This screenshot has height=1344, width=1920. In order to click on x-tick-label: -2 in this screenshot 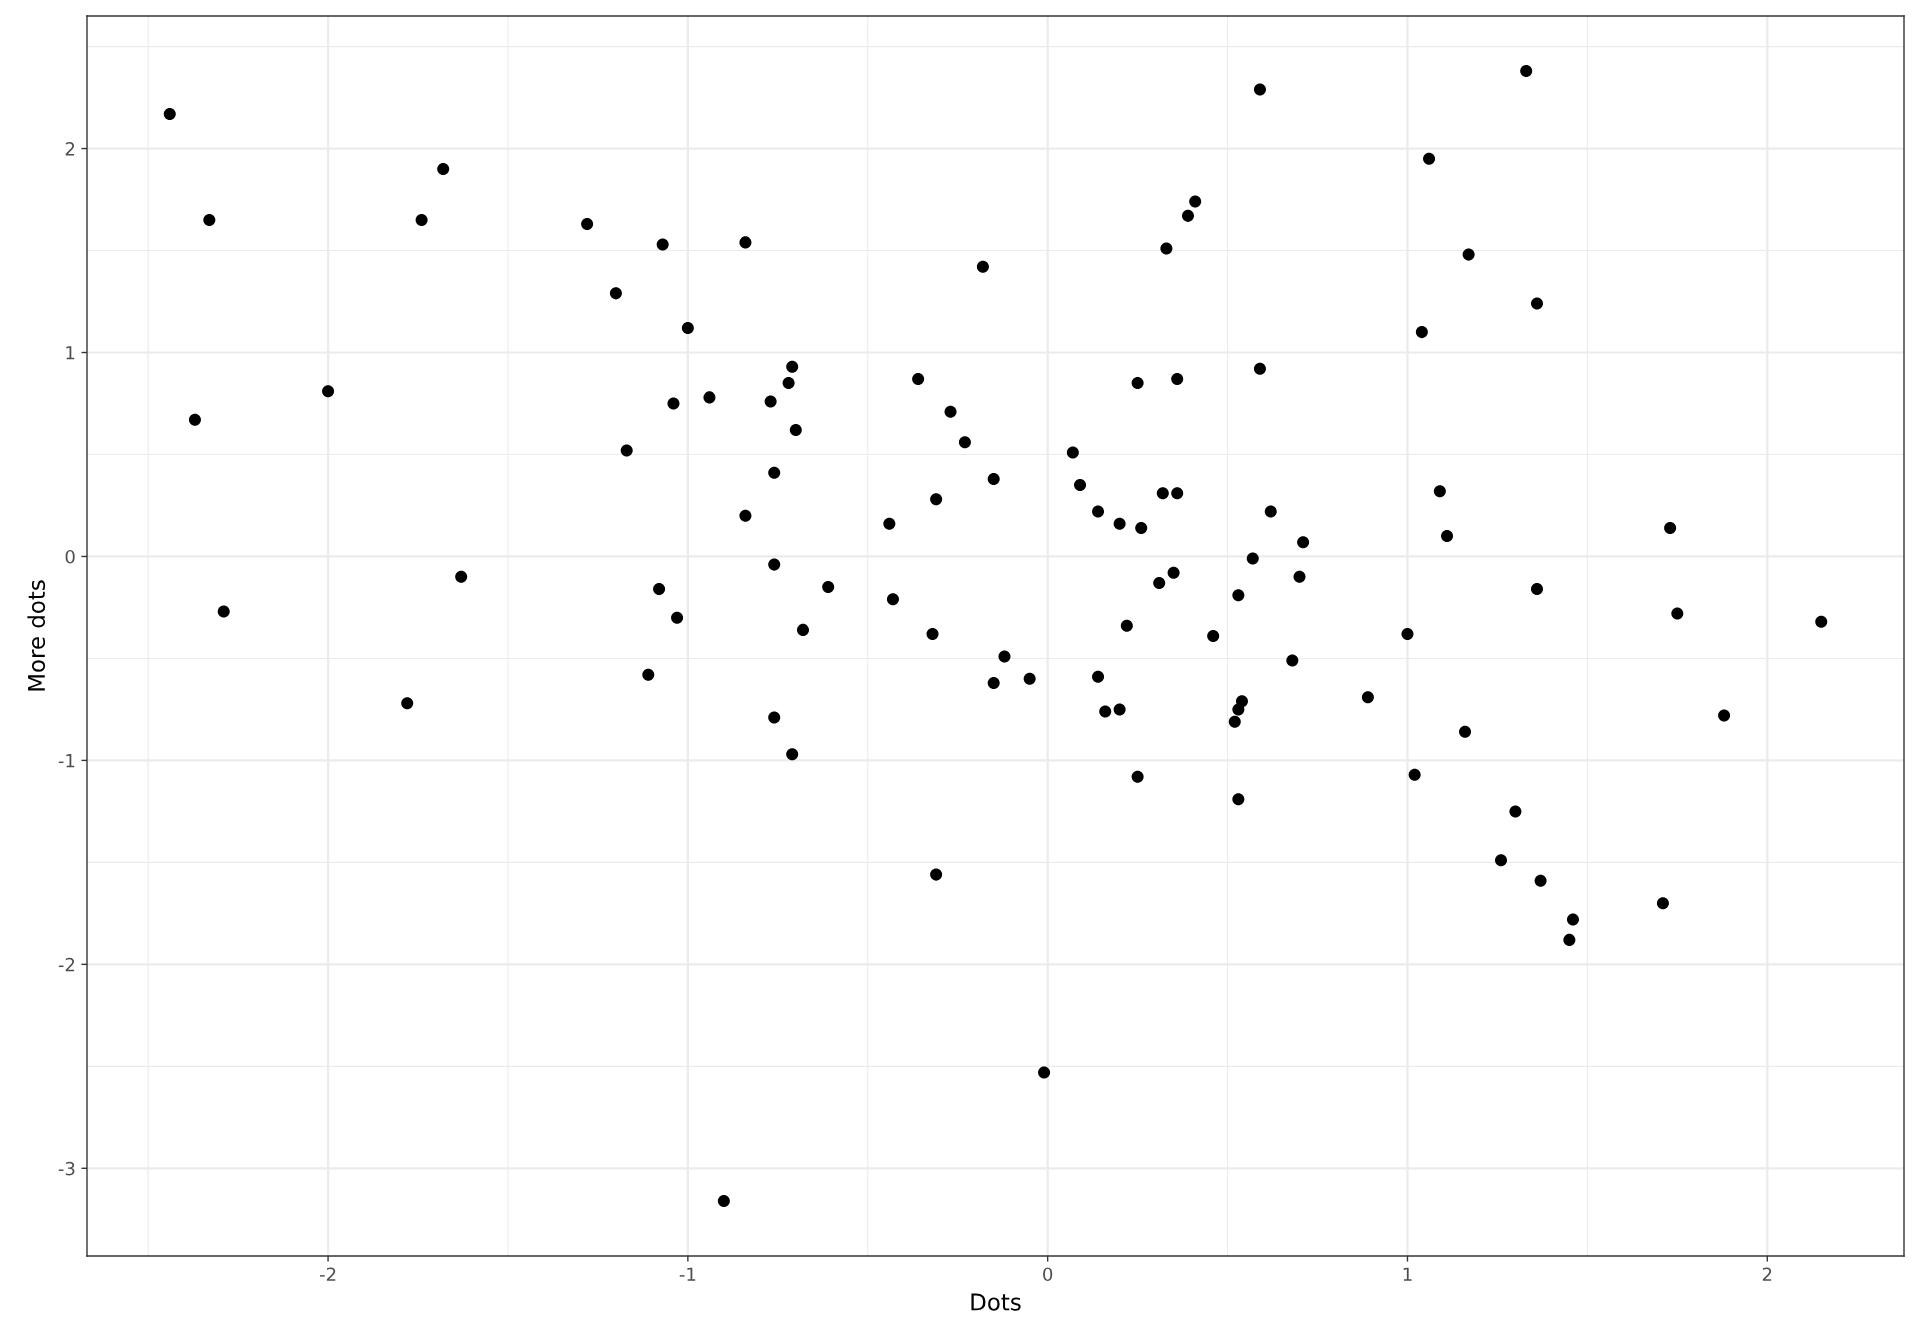, I will do `click(327, 1274)`.